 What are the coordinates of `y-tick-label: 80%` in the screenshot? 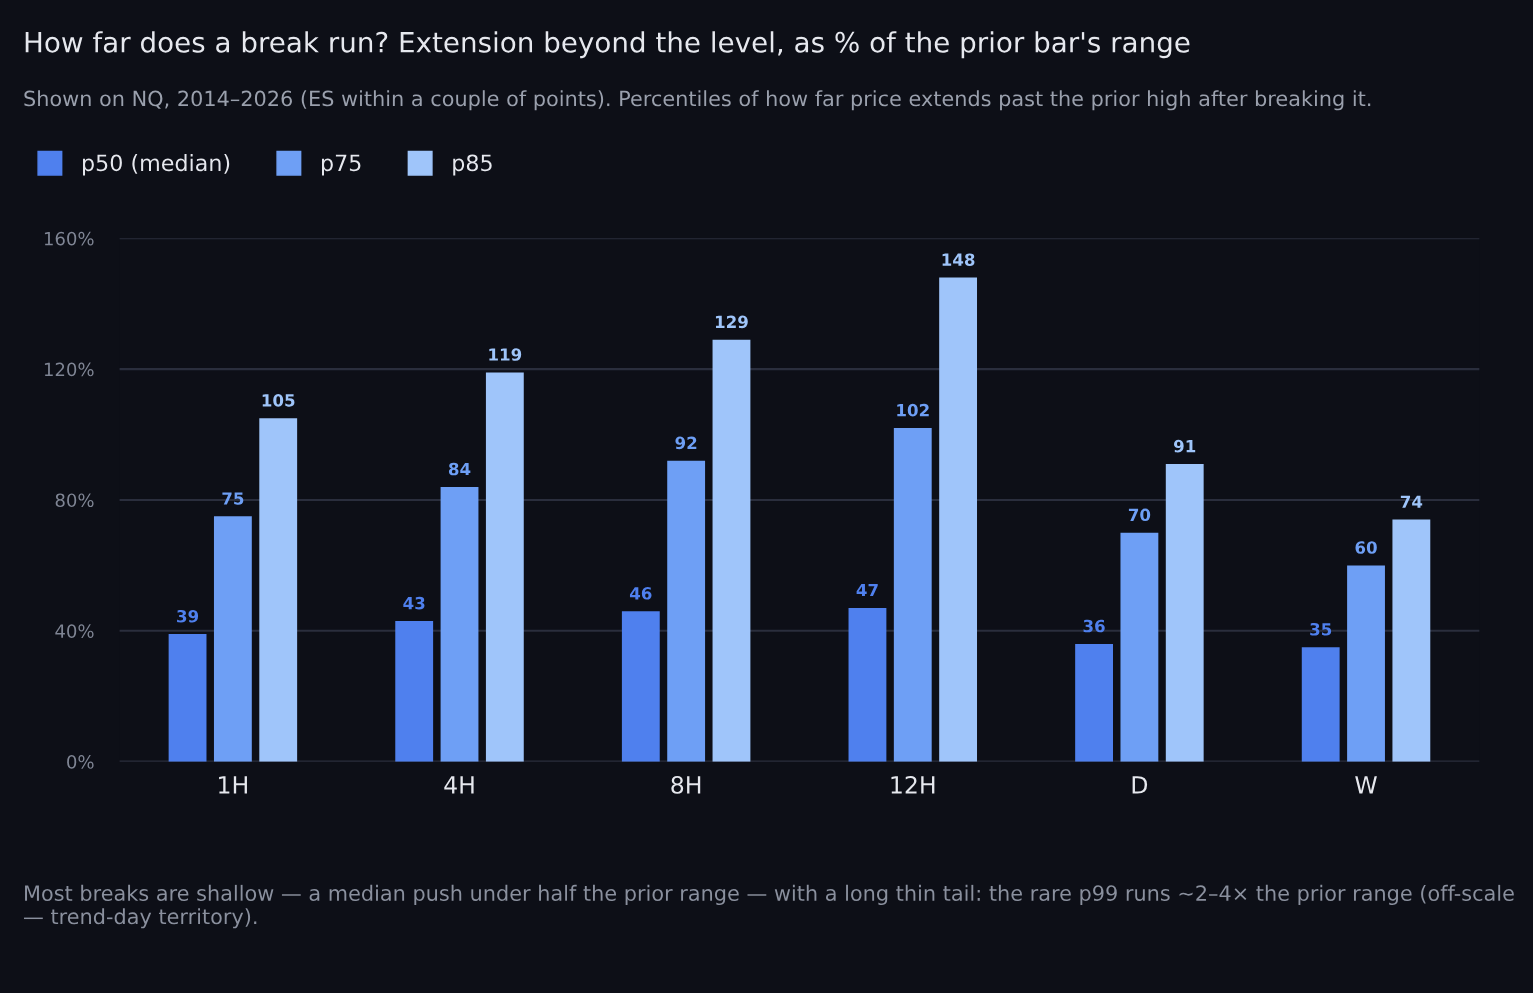 It's located at (74, 500).